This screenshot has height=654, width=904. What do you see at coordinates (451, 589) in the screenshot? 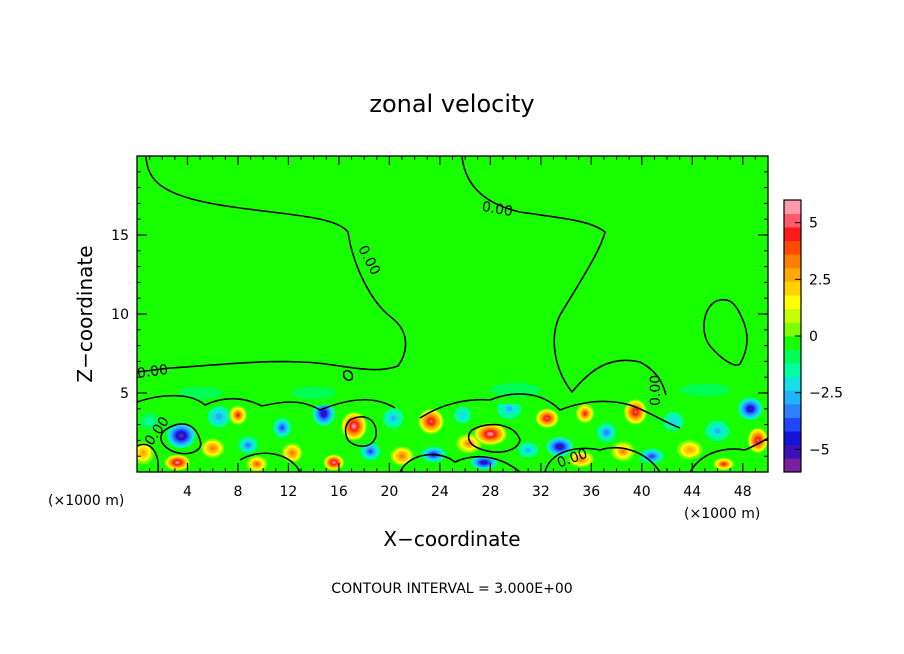
I see `contour-interval-note: CONTOUR INTERVAL = 3.000E+00` at bounding box center [451, 589].